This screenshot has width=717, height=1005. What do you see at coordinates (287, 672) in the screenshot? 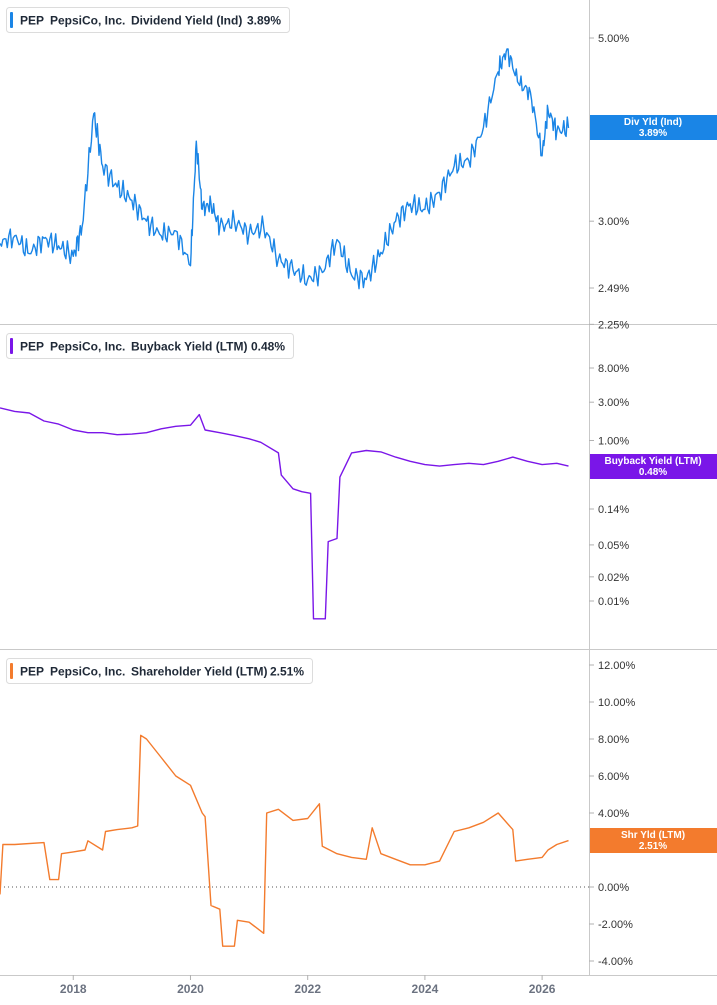
I see `legend-value: 2.51%` at bounding box center [287, 672].